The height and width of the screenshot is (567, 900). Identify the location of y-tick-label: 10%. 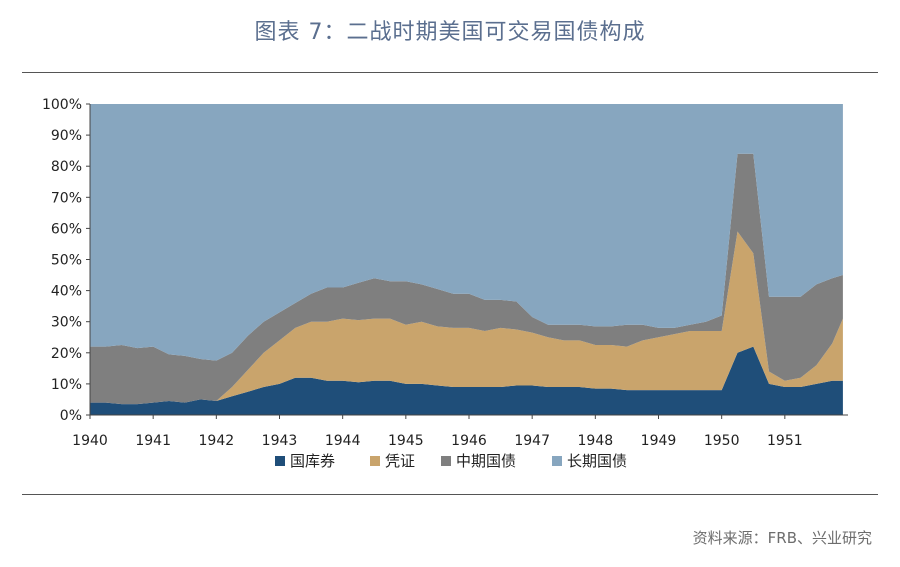
(66, 385).